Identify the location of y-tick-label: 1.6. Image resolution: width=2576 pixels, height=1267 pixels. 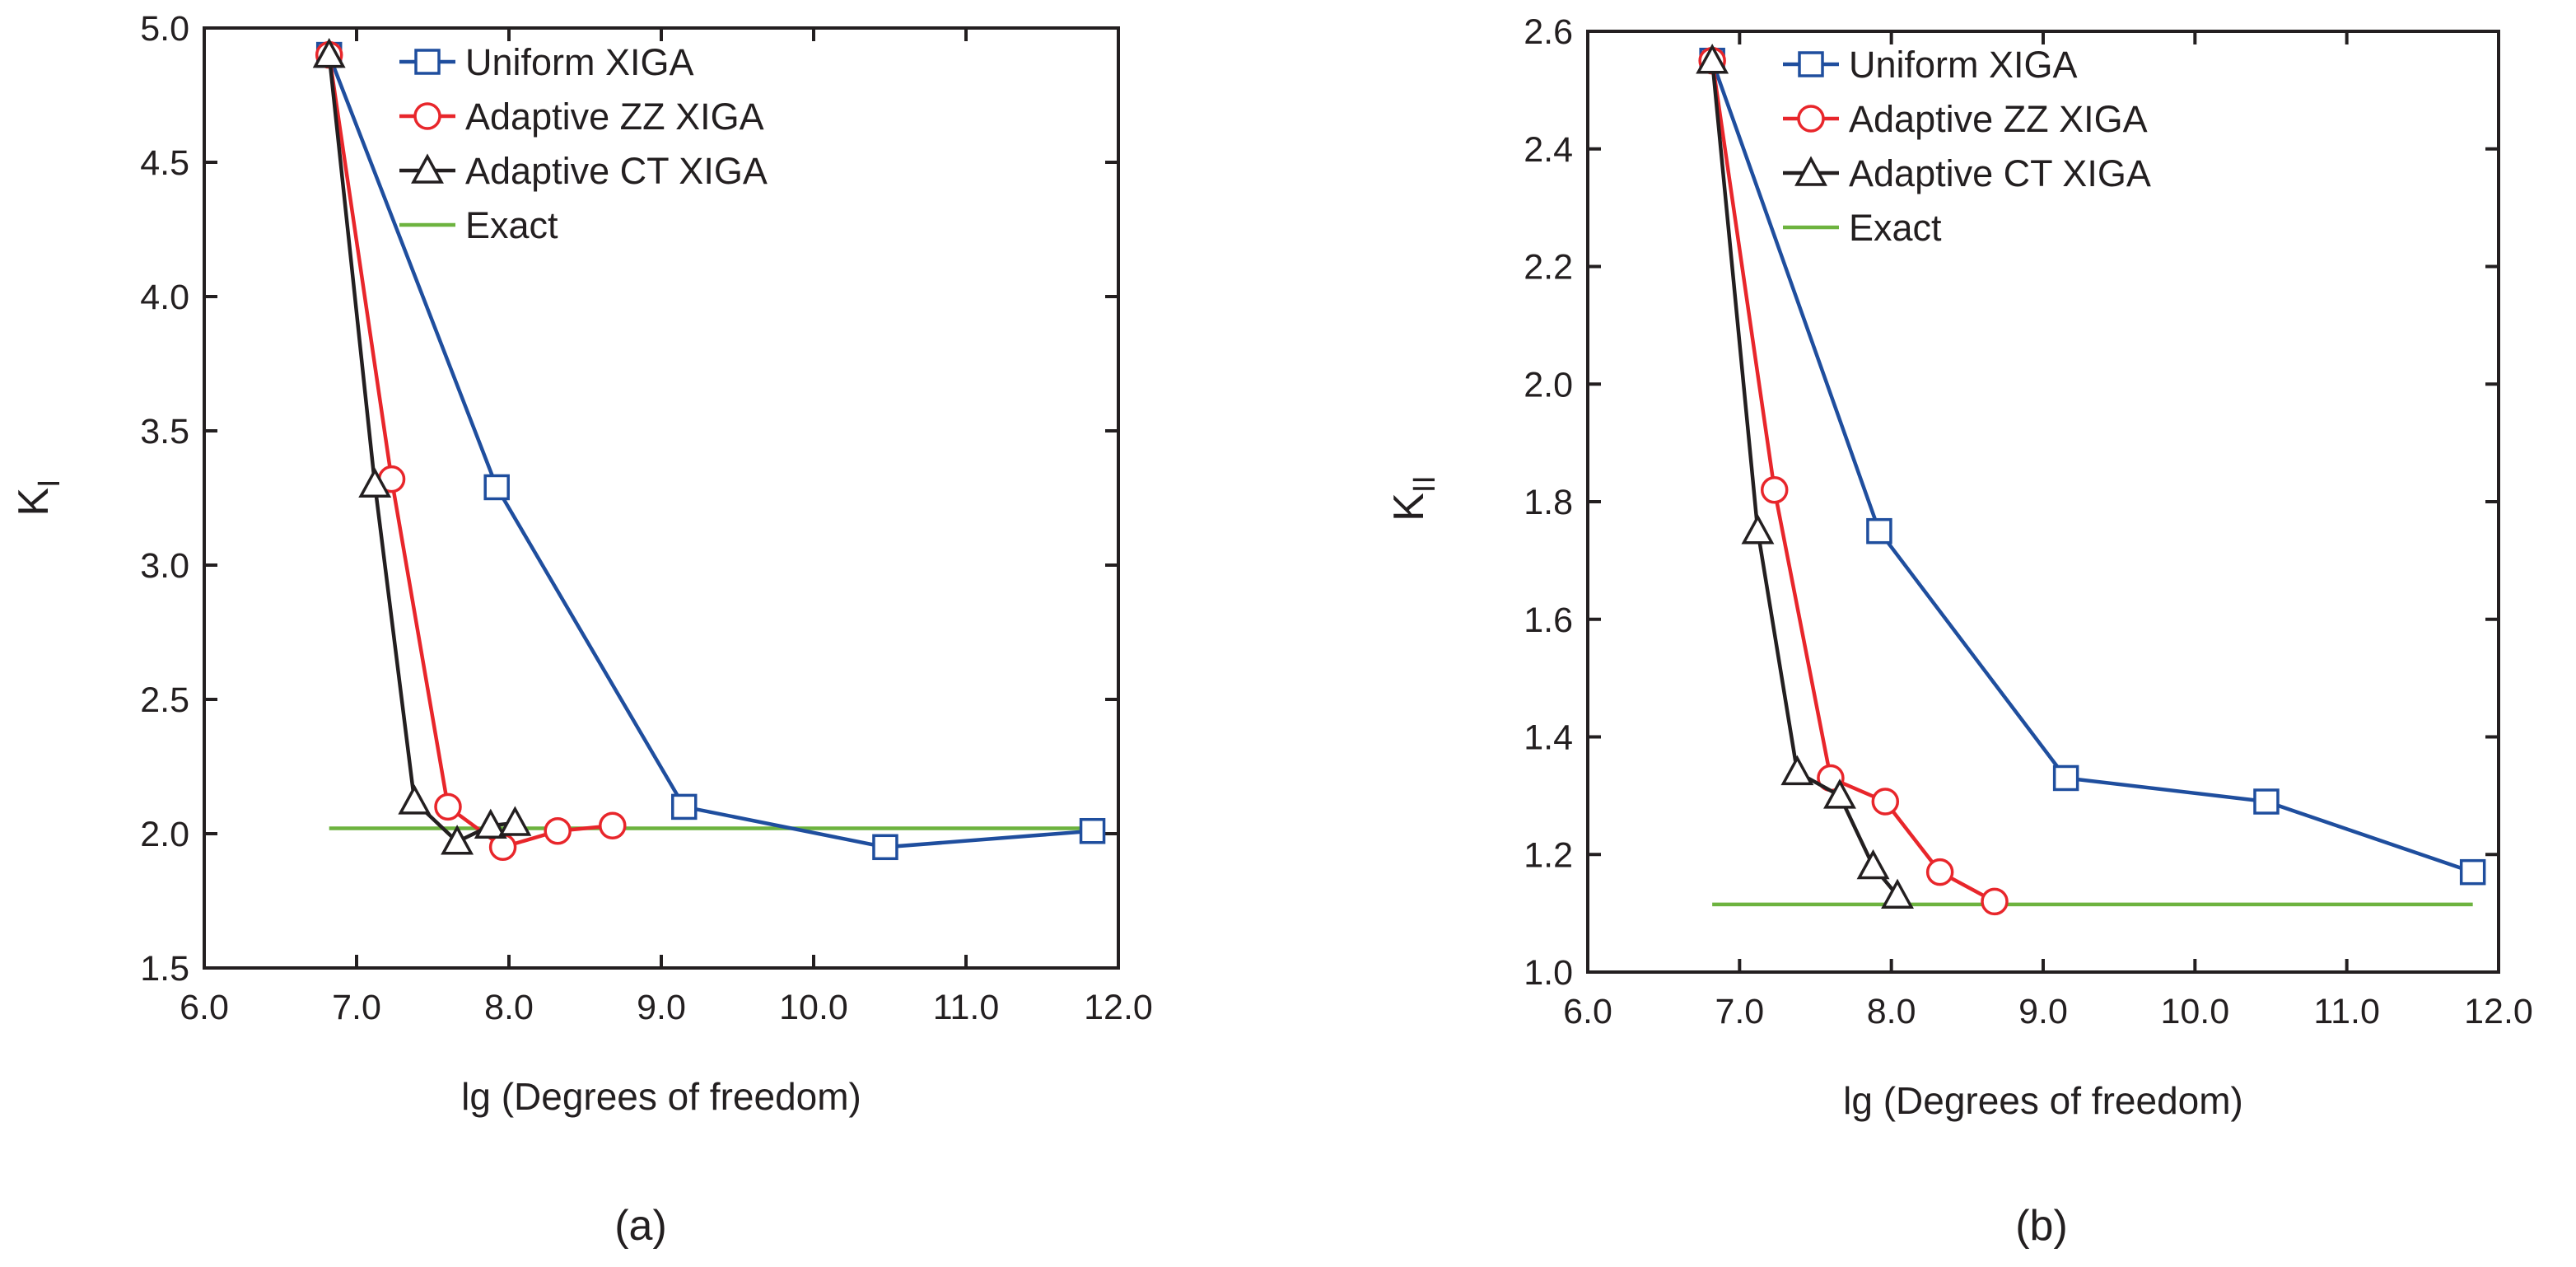
(1548, 620).